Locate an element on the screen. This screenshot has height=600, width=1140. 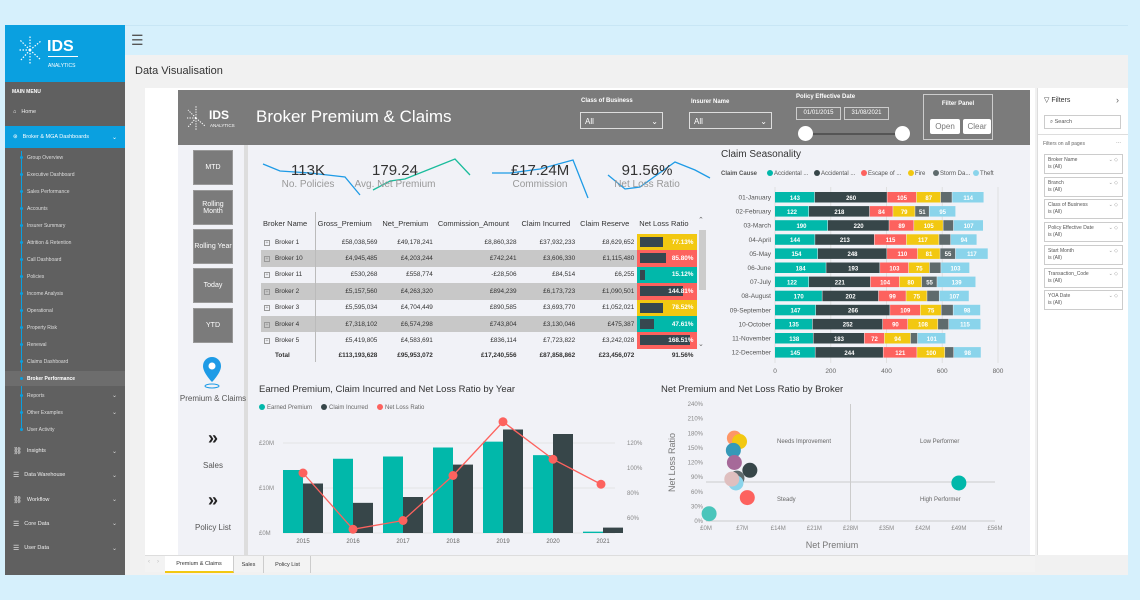
sidebar-subitem: Renewal is located at coordinates (37, 345).